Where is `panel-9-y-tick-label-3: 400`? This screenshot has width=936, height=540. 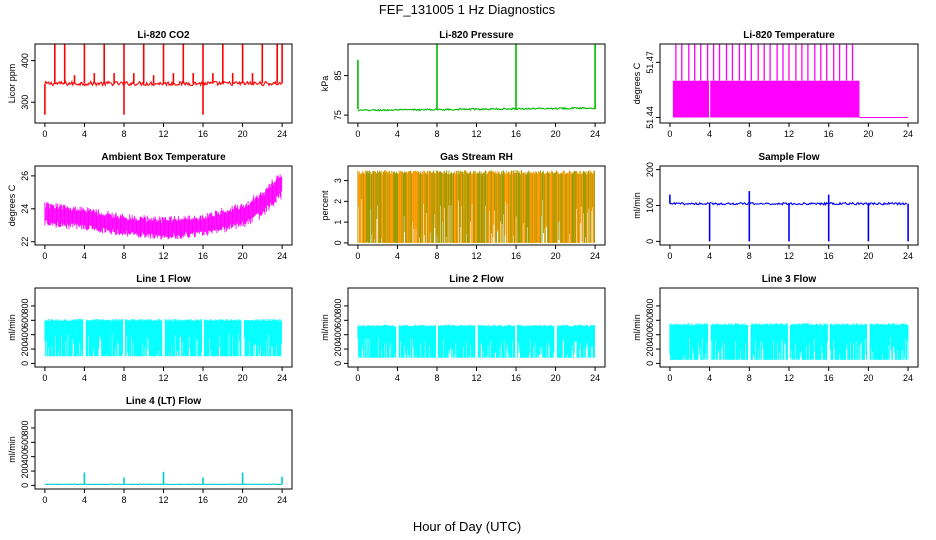
panel-9-y-tick-label-3: 400 is located at coordinates (650, 334).